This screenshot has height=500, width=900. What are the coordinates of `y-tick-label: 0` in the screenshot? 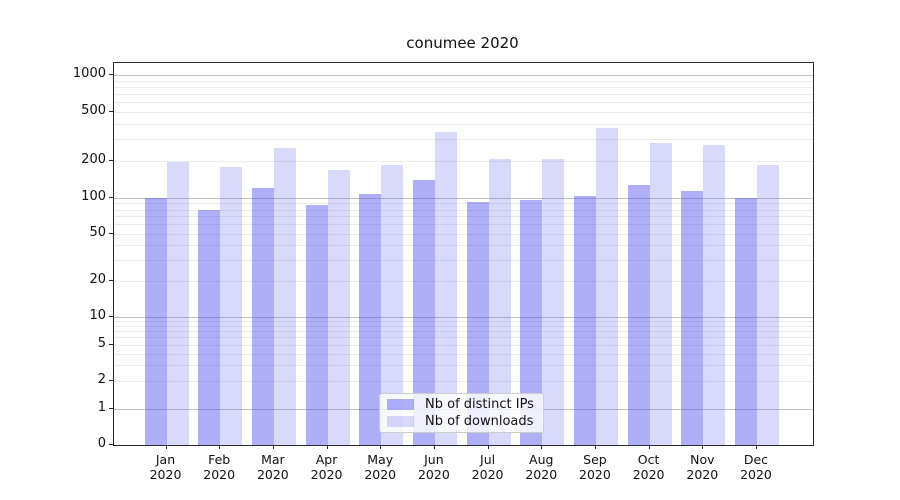 It's located at (101, 443).